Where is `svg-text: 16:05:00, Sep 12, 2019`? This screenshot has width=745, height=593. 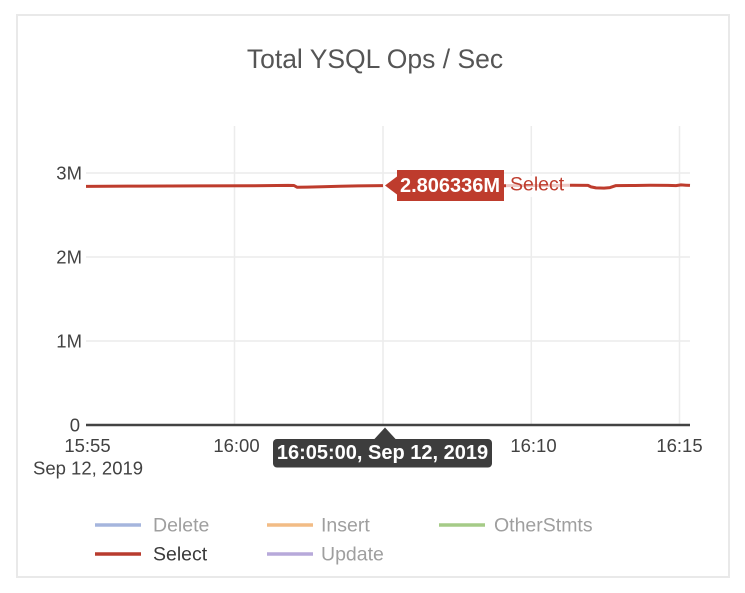 svg-text: 16:05:00, Sep 12, 2019 is located at coordinates (382, 453).